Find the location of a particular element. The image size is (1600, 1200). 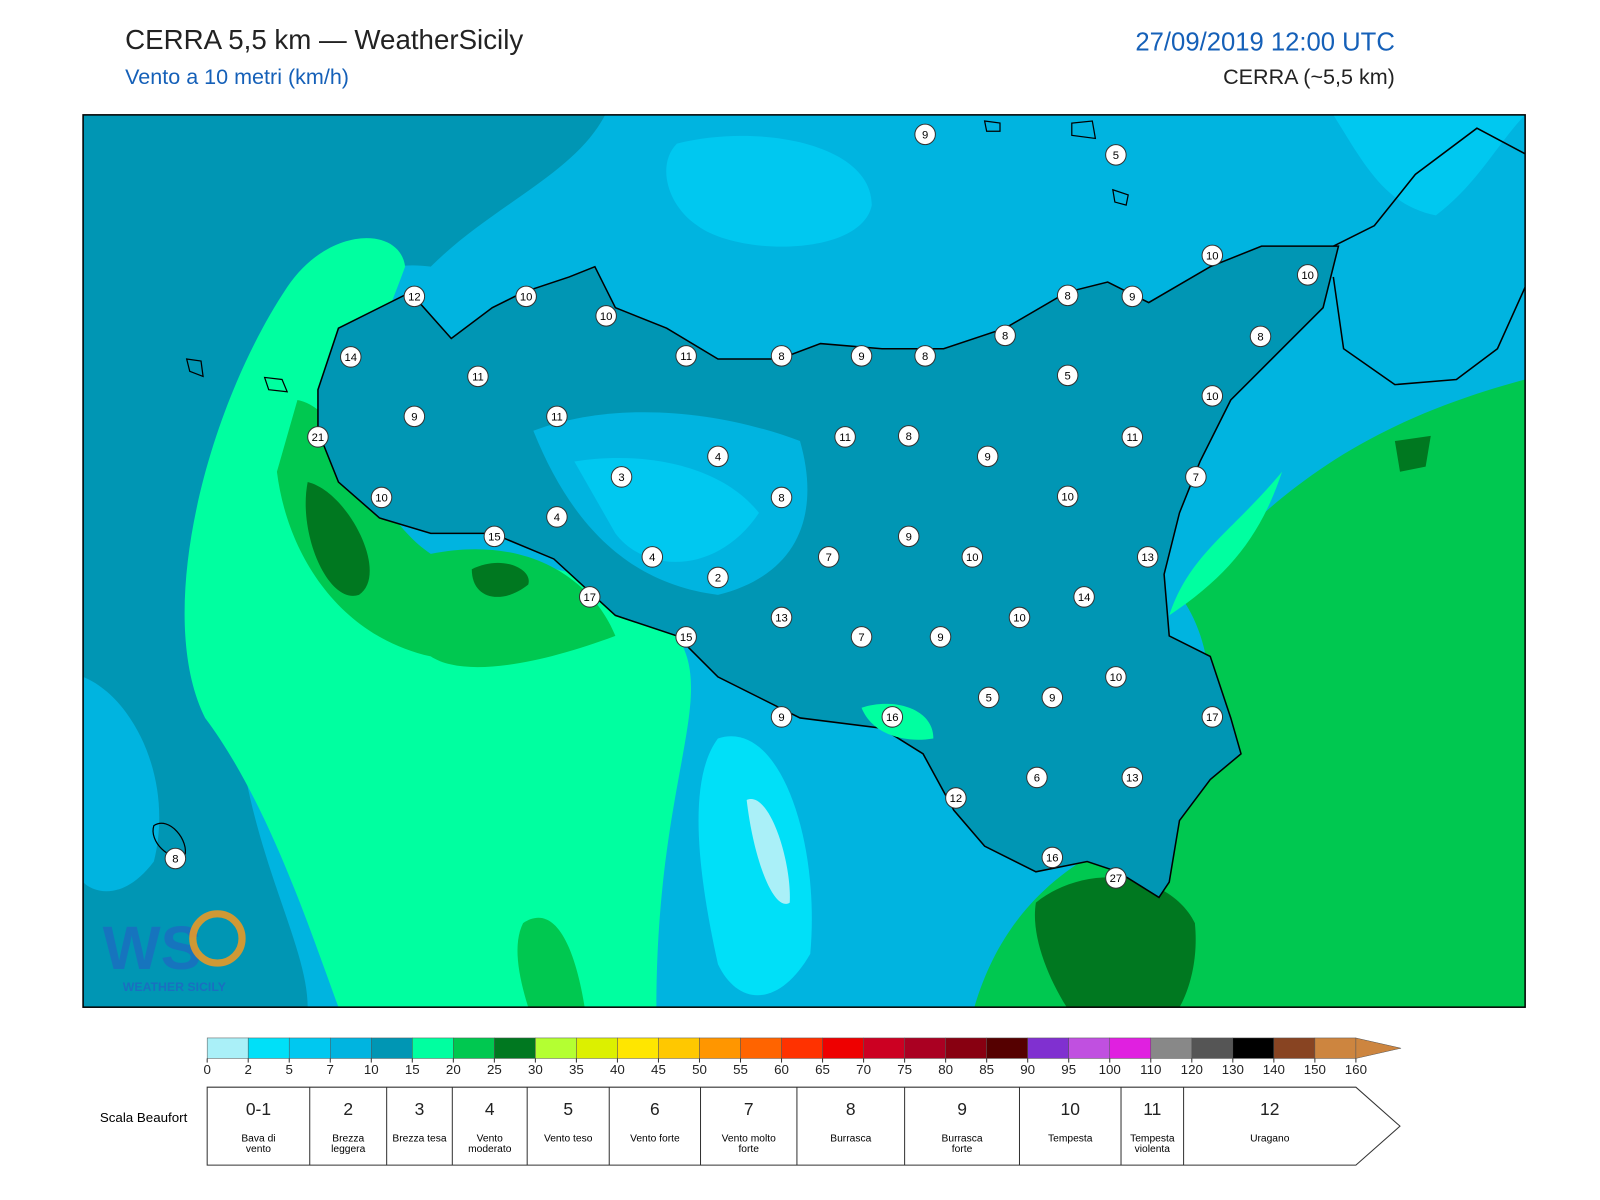

colorbar-tick-label: 7 is located at coordinates (330, 1069).